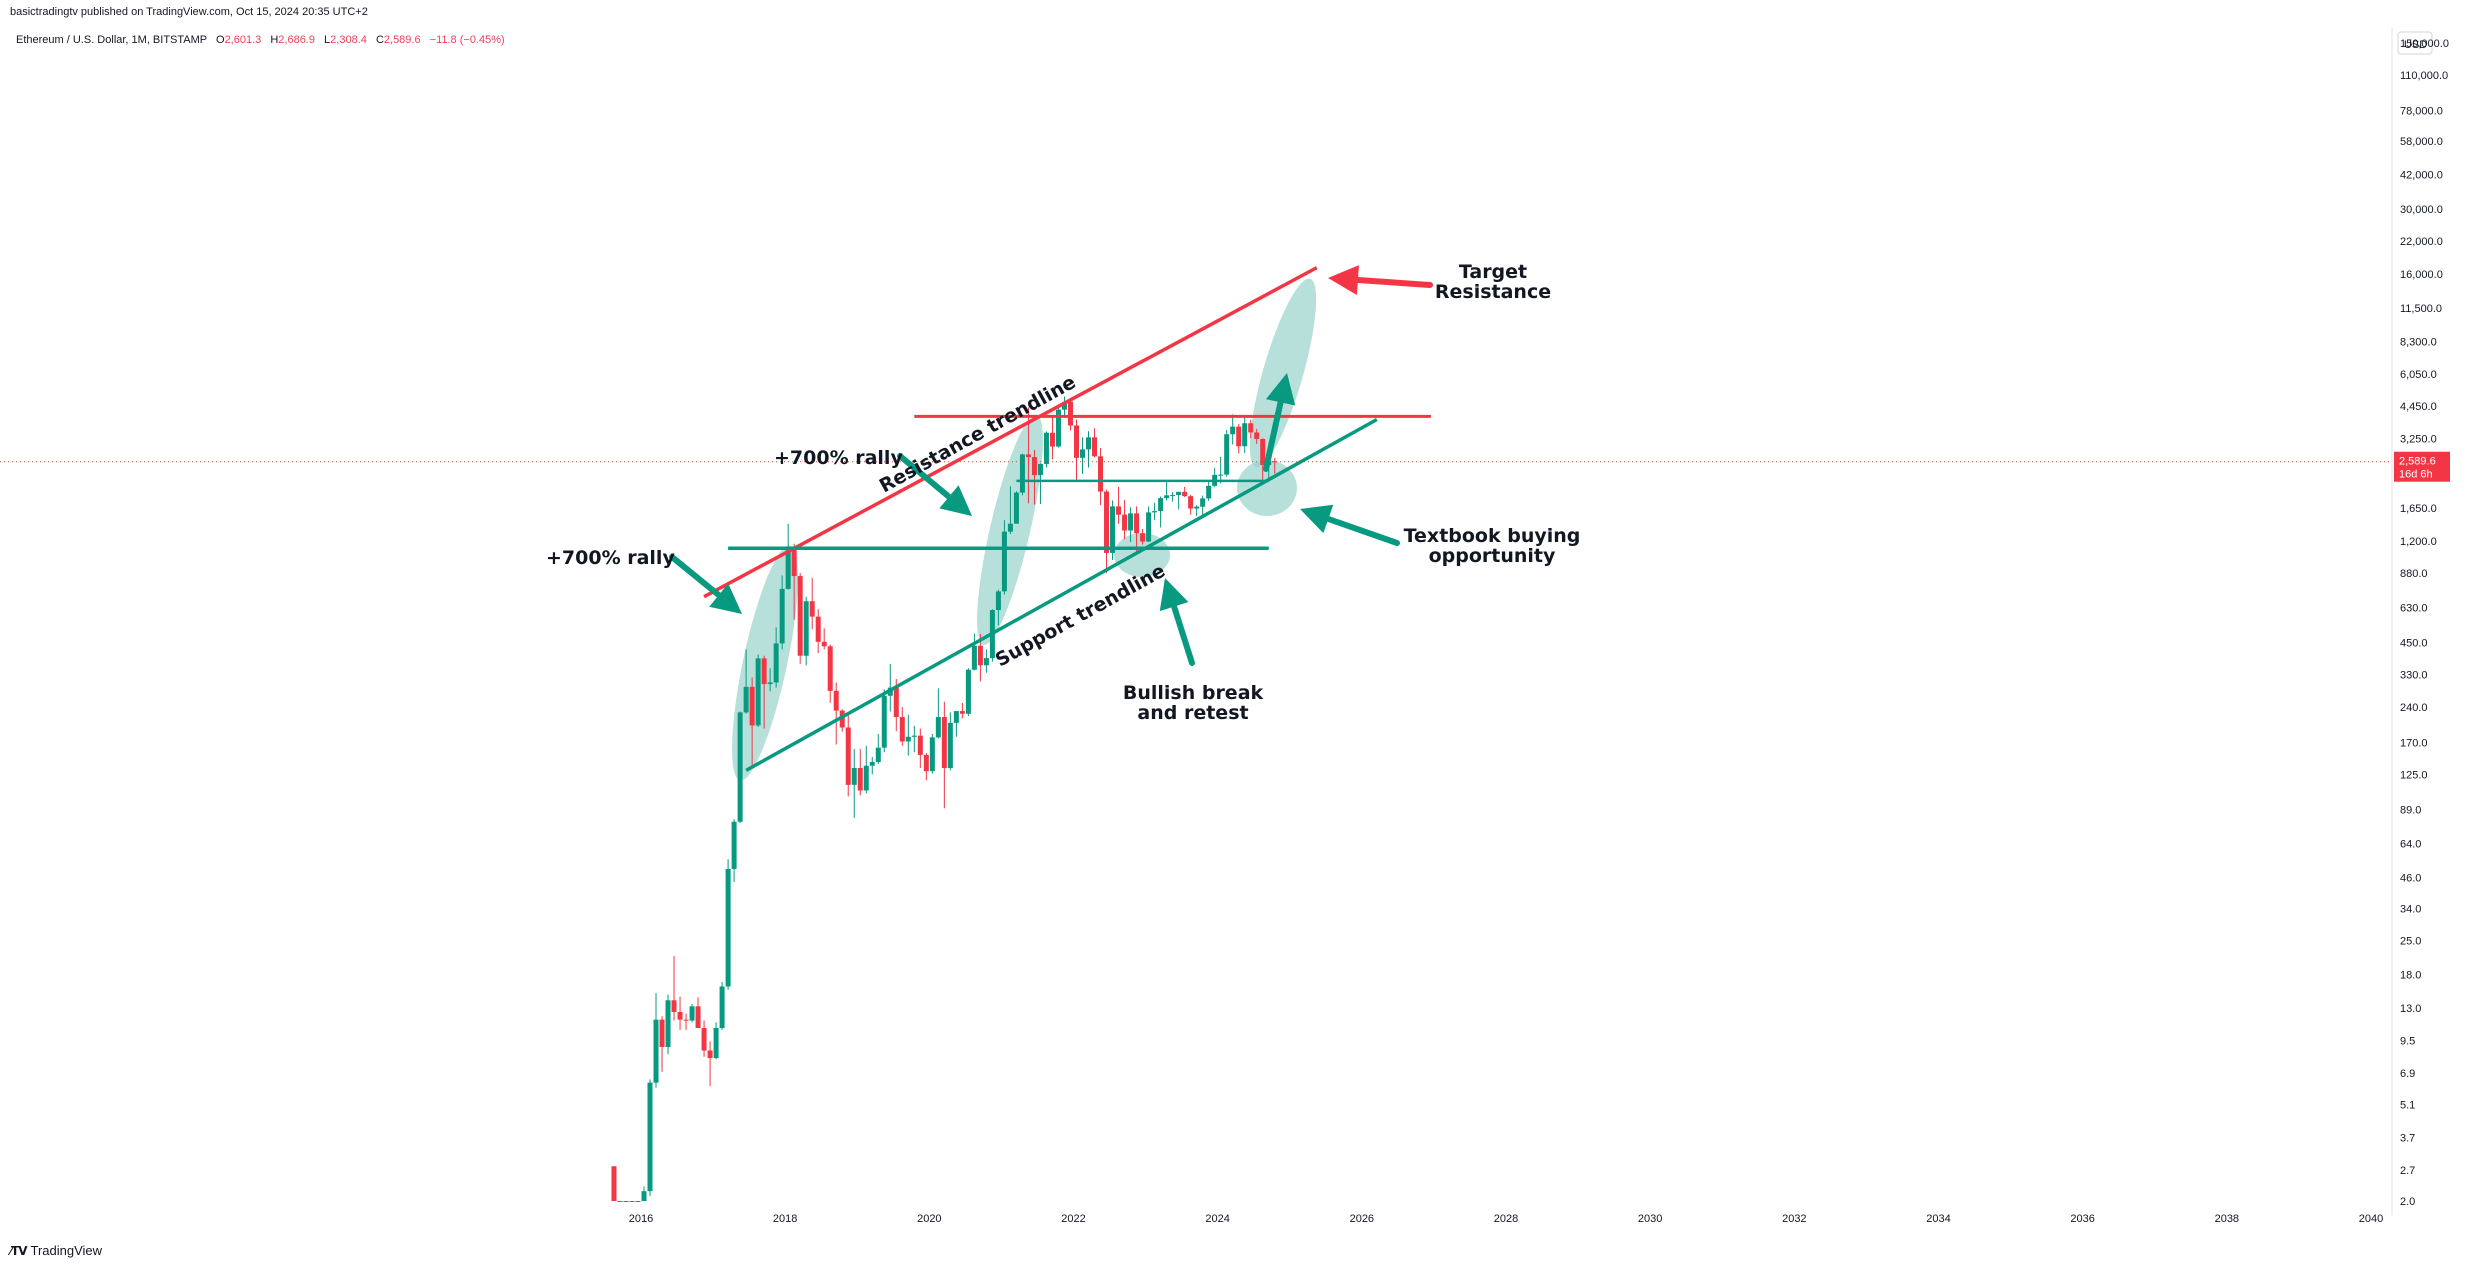  What do you see at coordinates (2415, 43) in the screenshot?
I see `currency-button` at bounding box center [2415, 43].